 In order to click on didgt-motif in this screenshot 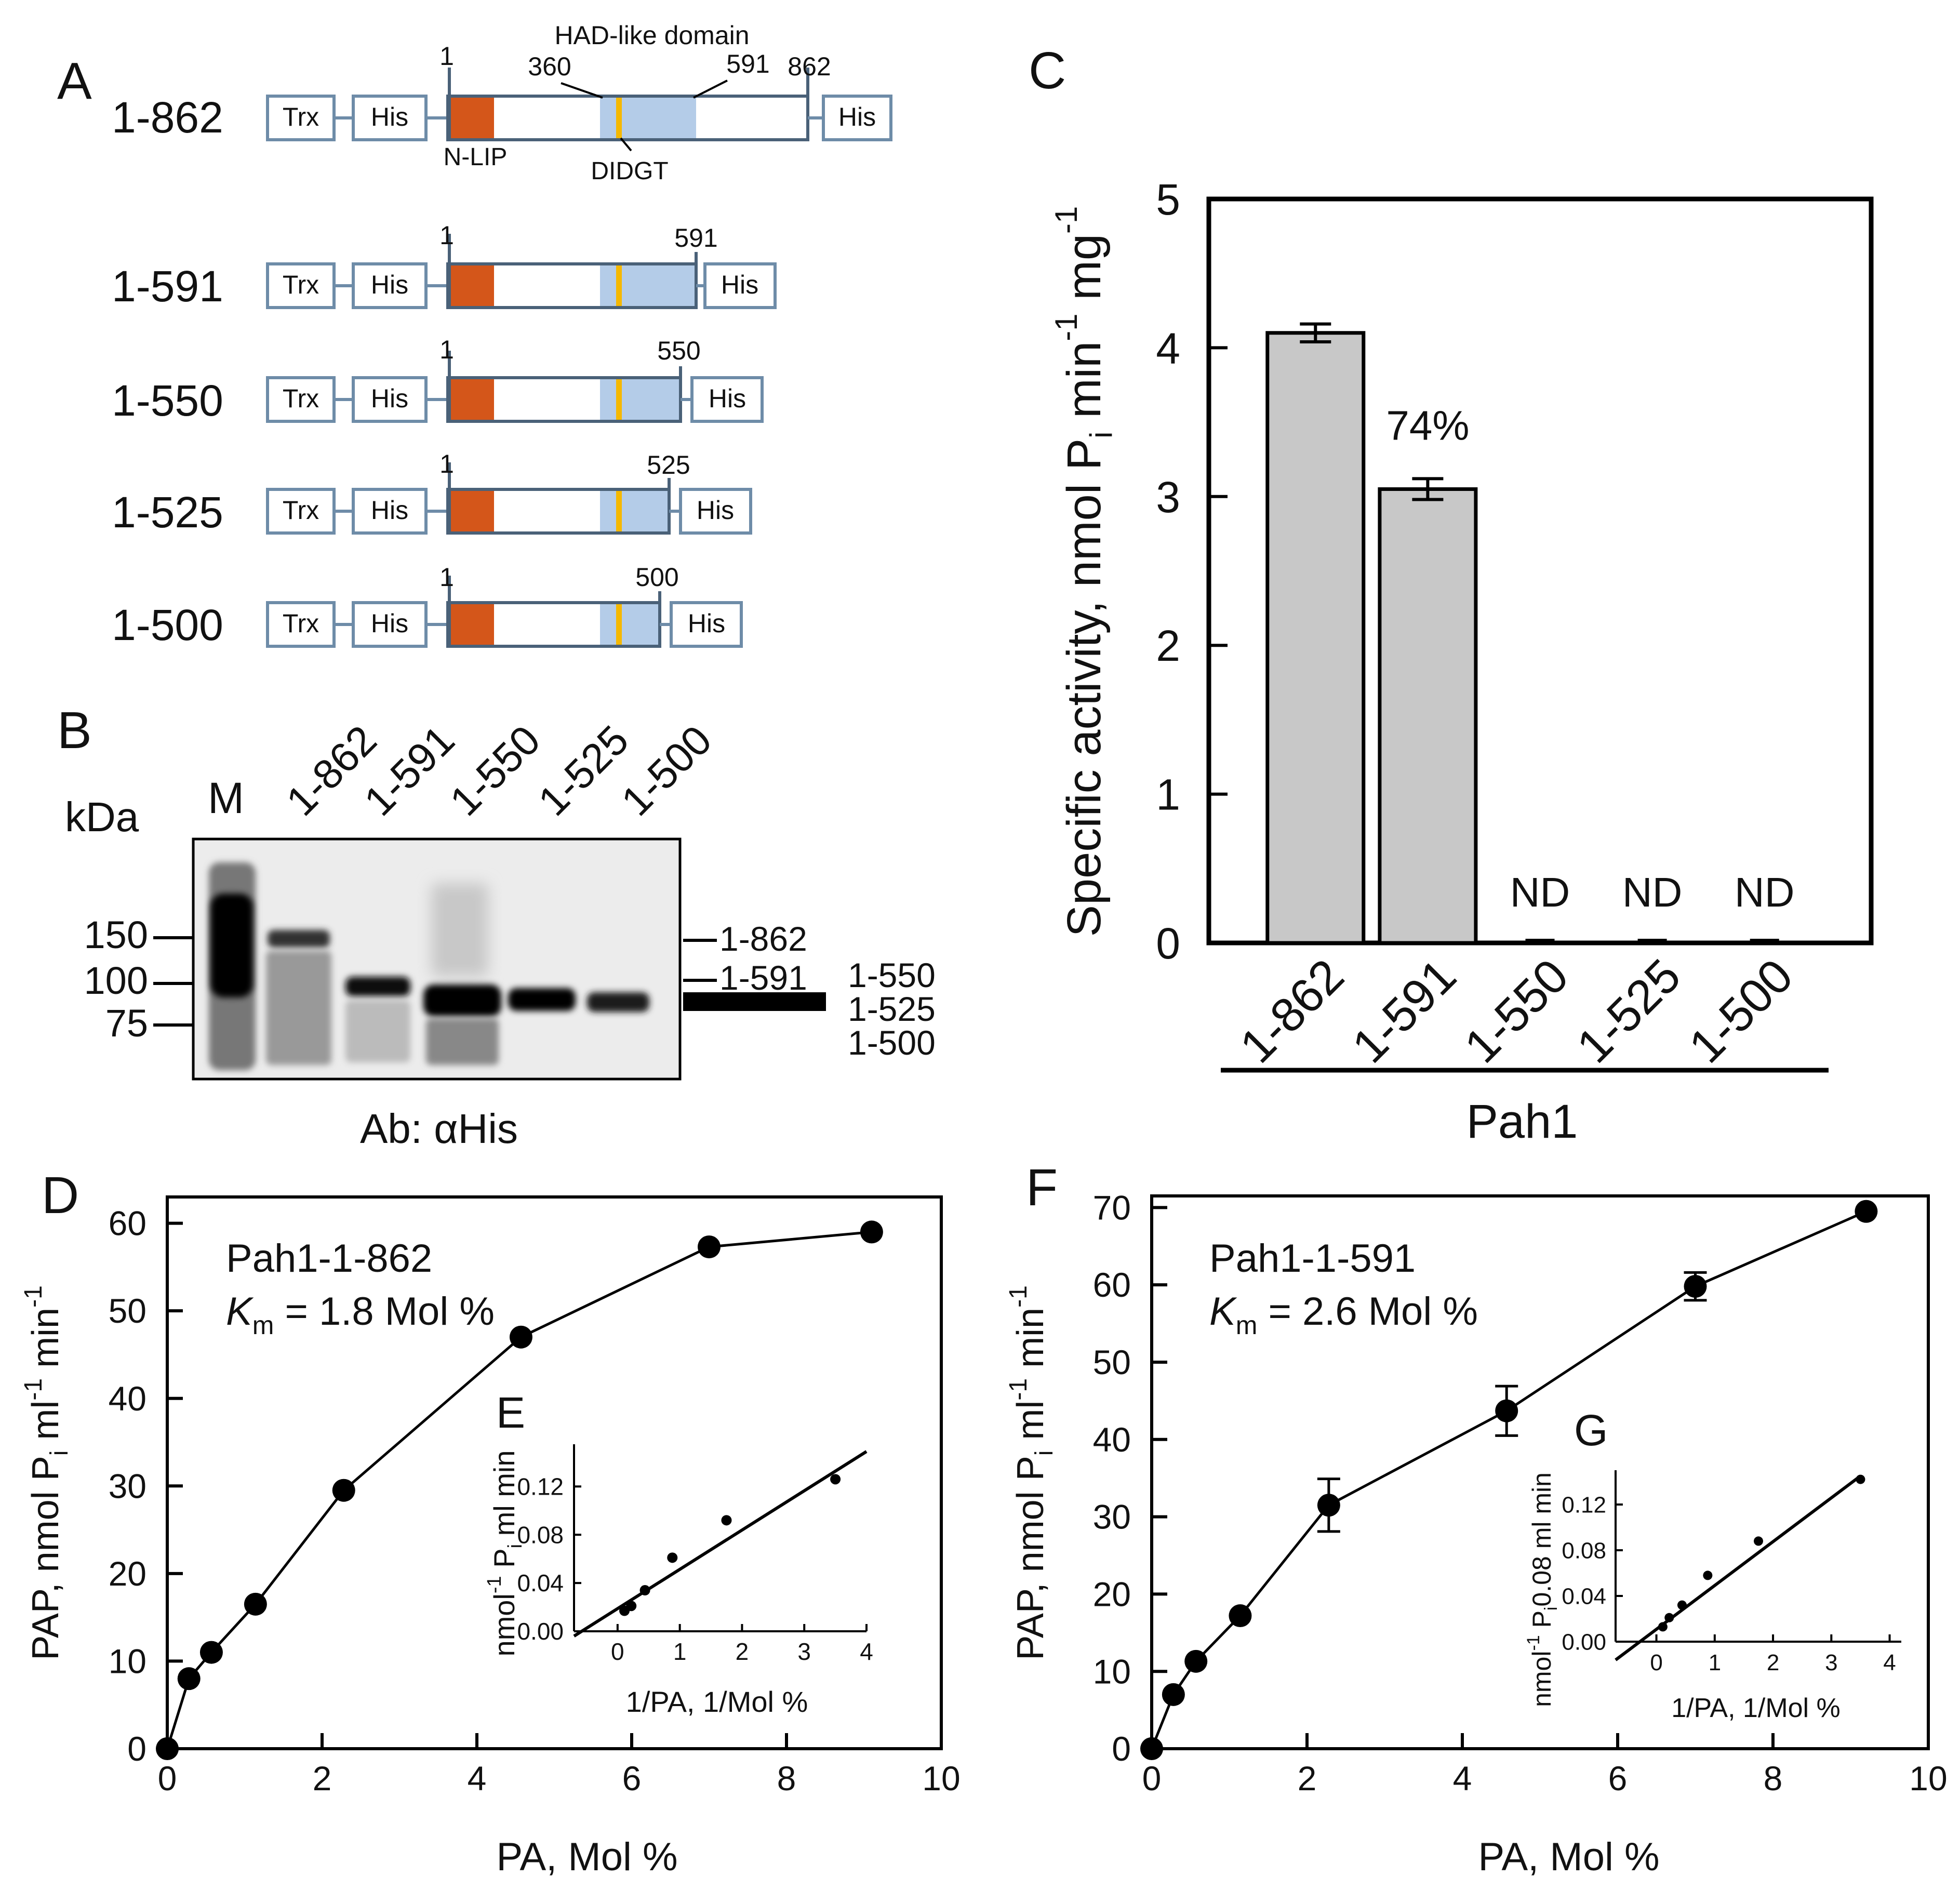, I will do `click(619, 285)`.